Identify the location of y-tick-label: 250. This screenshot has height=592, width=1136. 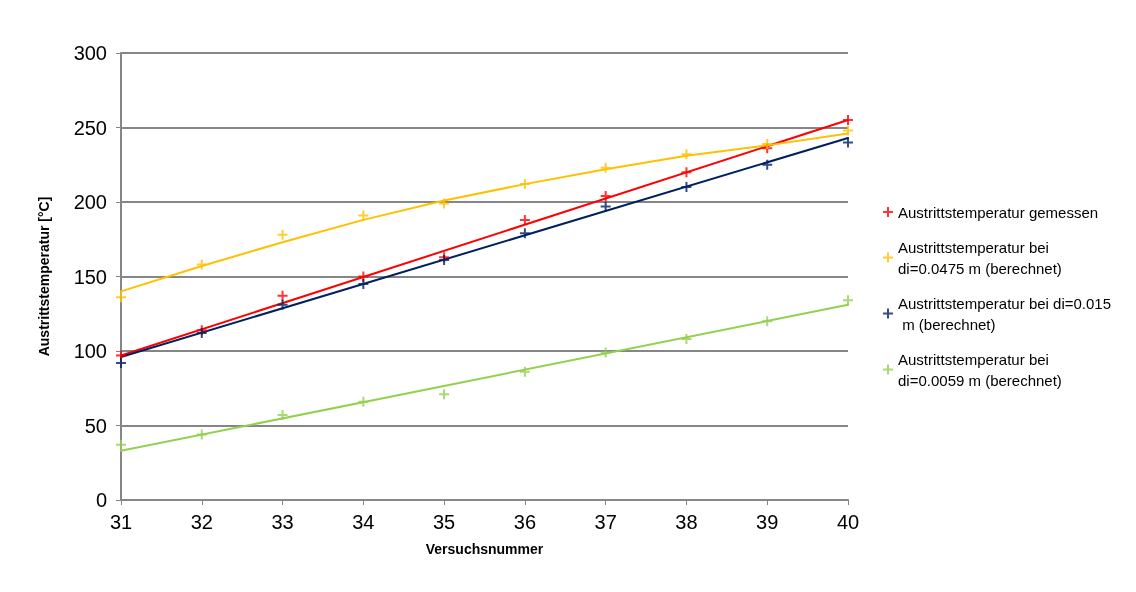
(90, 127).